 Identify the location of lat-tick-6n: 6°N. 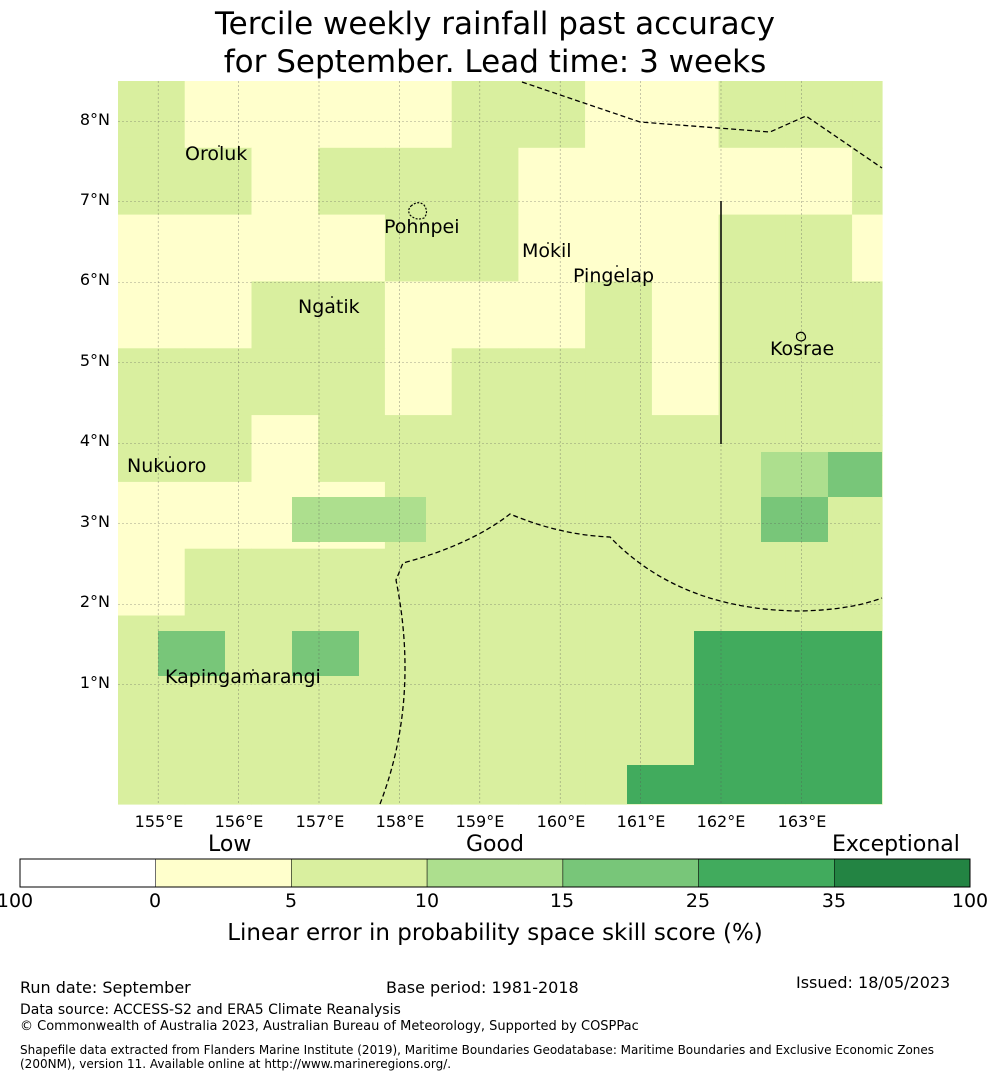
(94, 279).